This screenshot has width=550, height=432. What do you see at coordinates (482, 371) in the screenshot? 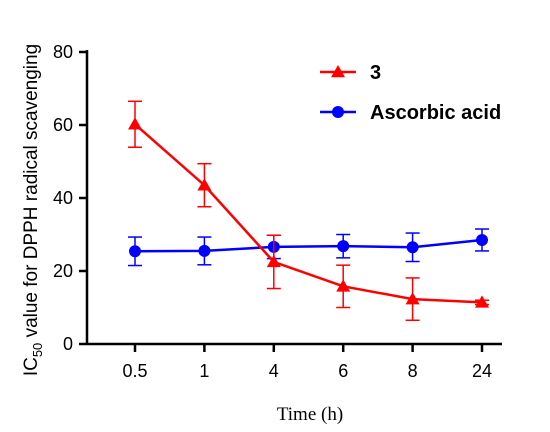
I see `x-tick-label: 24` at bounding box center [482, 371].